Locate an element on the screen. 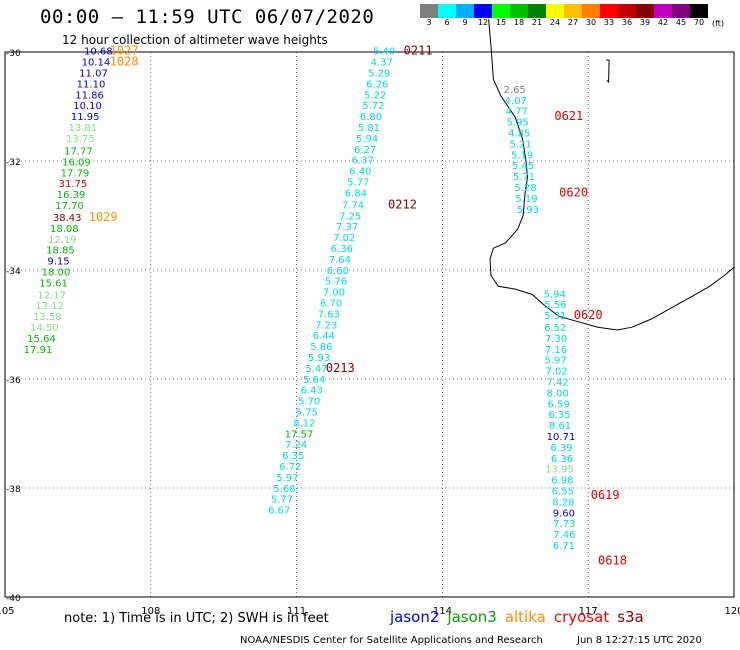 The image size is (740, 650). wave-height-value: 15.61 is located at coordinates (53, 283).